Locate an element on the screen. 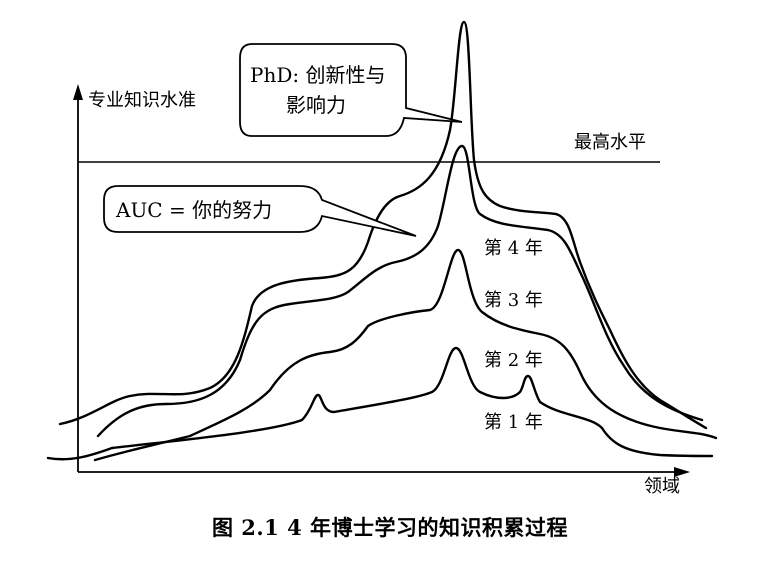 This screenshot has height=568, width=780. year-1-label: 第 1 年 is located at coordinates (513, 422).